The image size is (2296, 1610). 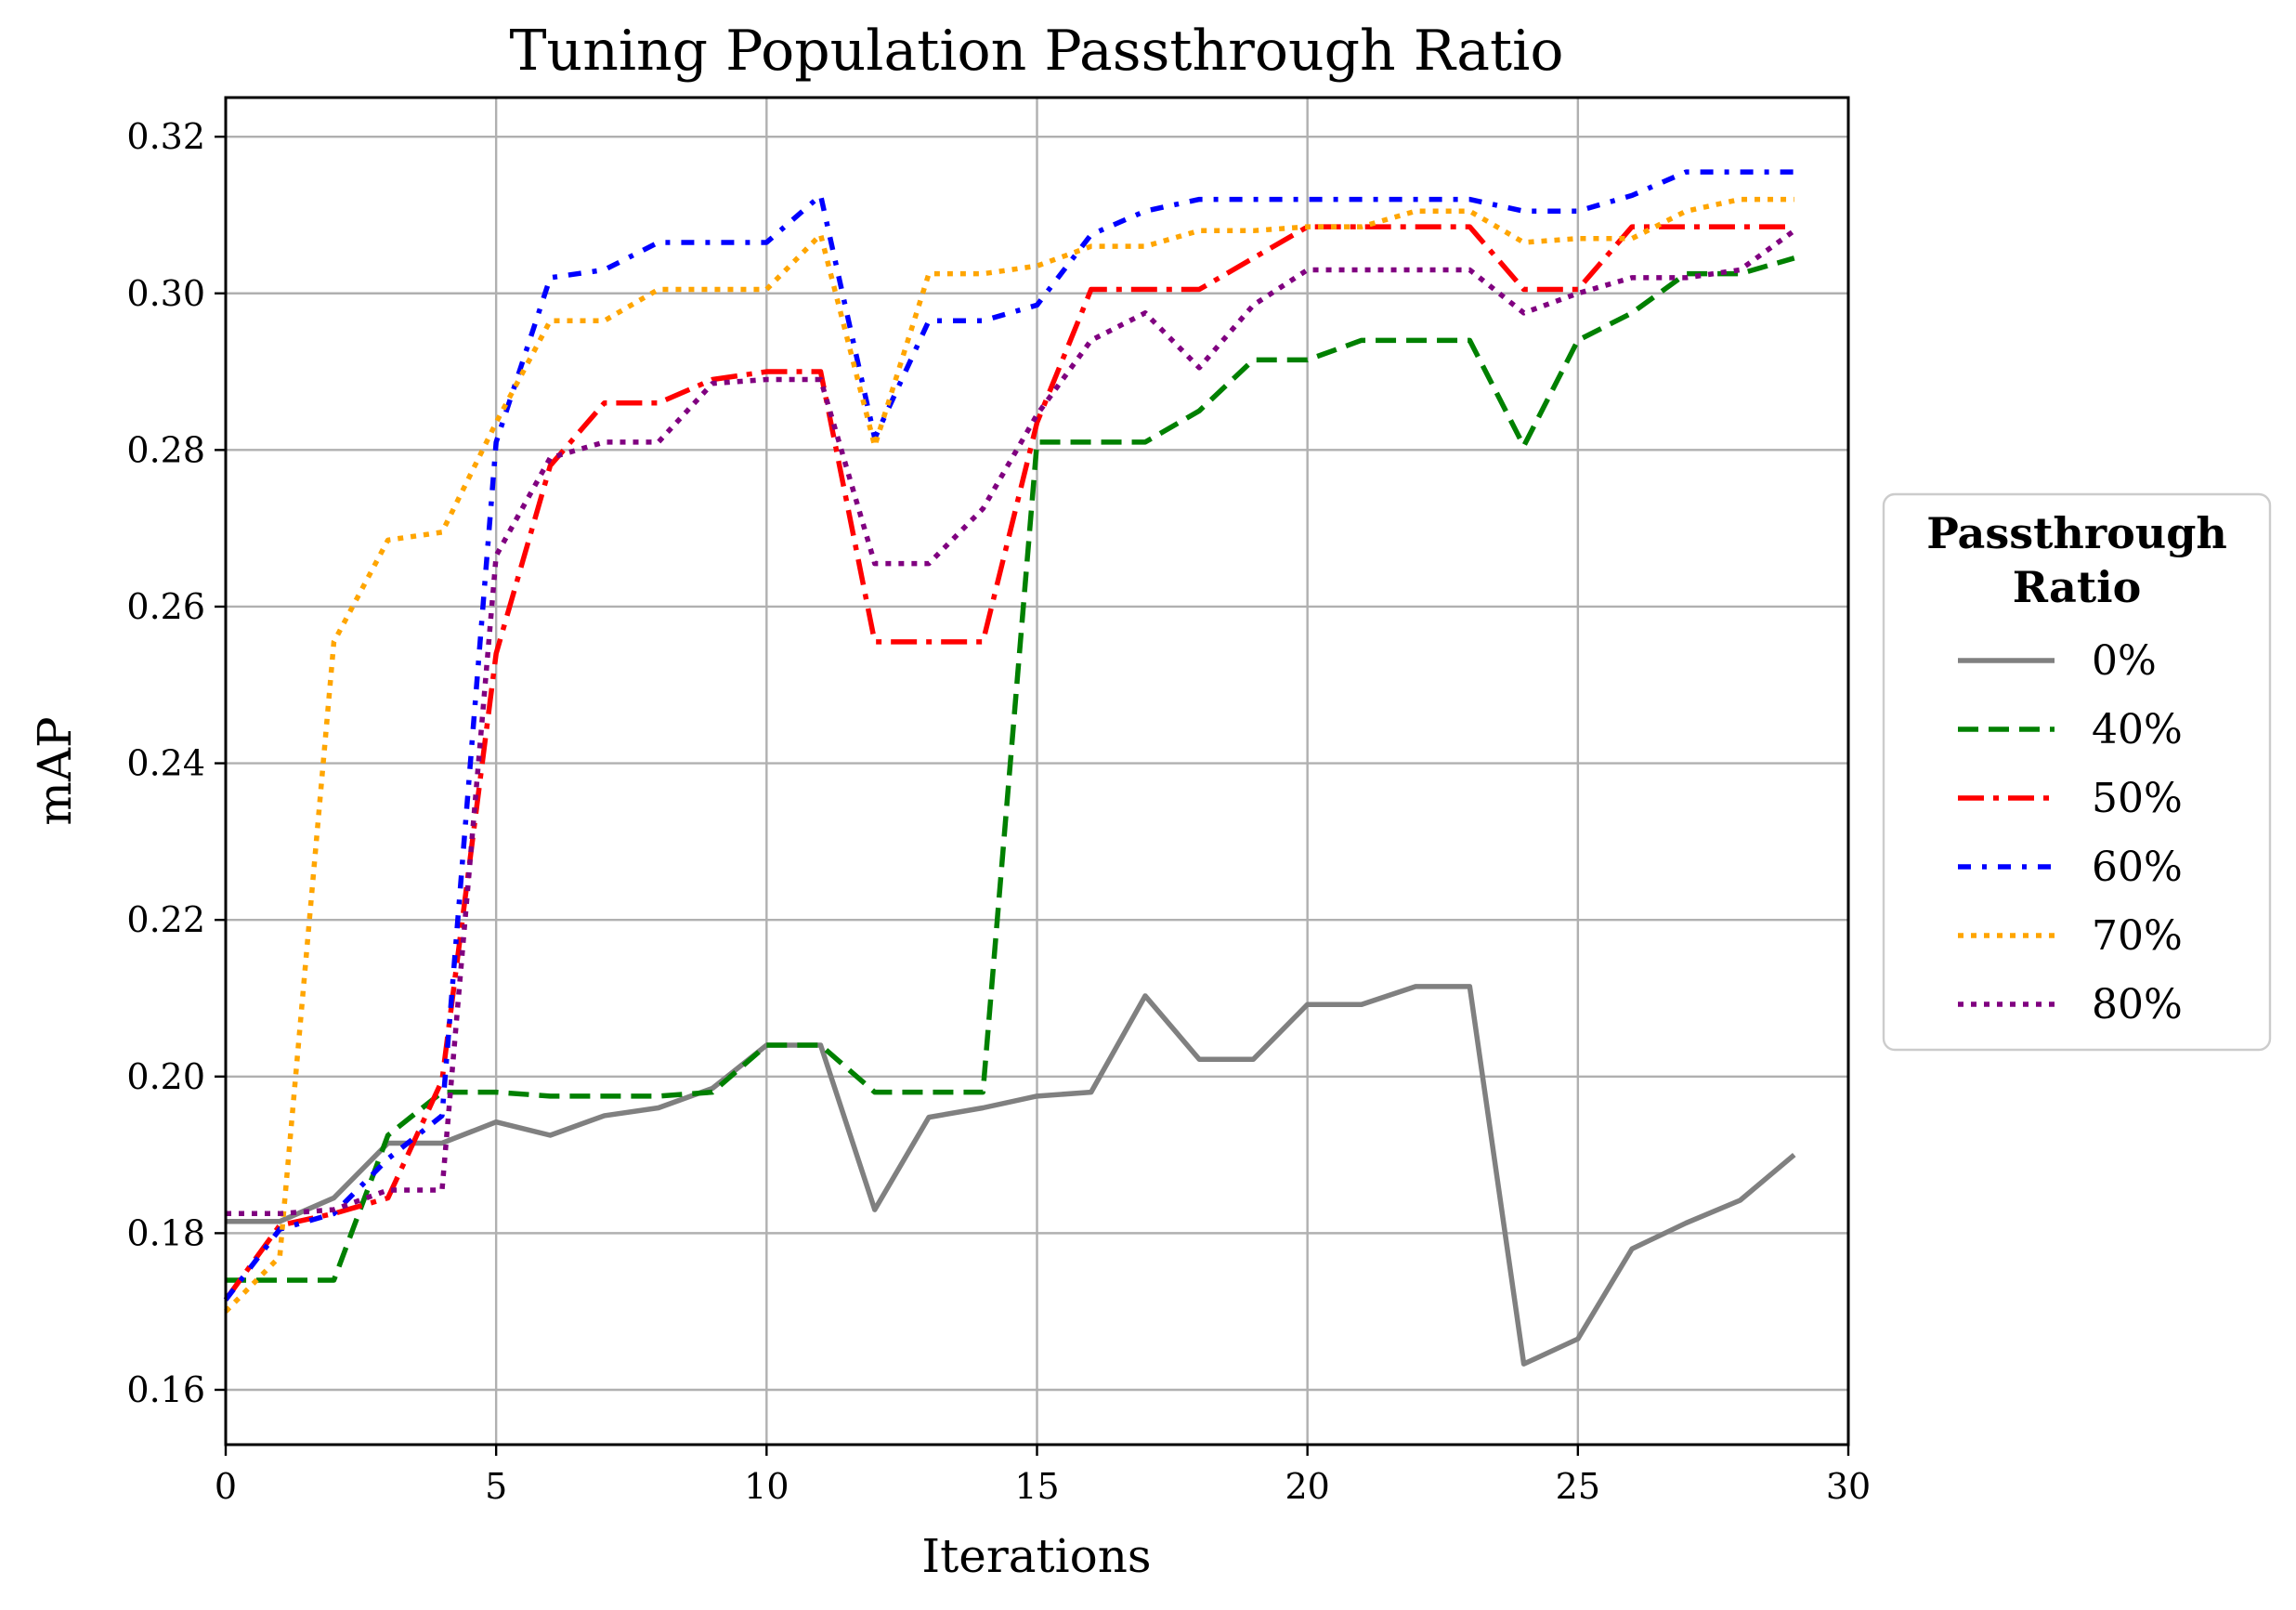 What do you see at coordinates (165, 137) in the screenshot?
I see `y-tick-label: 0.32` at bounding box center [165, 137].